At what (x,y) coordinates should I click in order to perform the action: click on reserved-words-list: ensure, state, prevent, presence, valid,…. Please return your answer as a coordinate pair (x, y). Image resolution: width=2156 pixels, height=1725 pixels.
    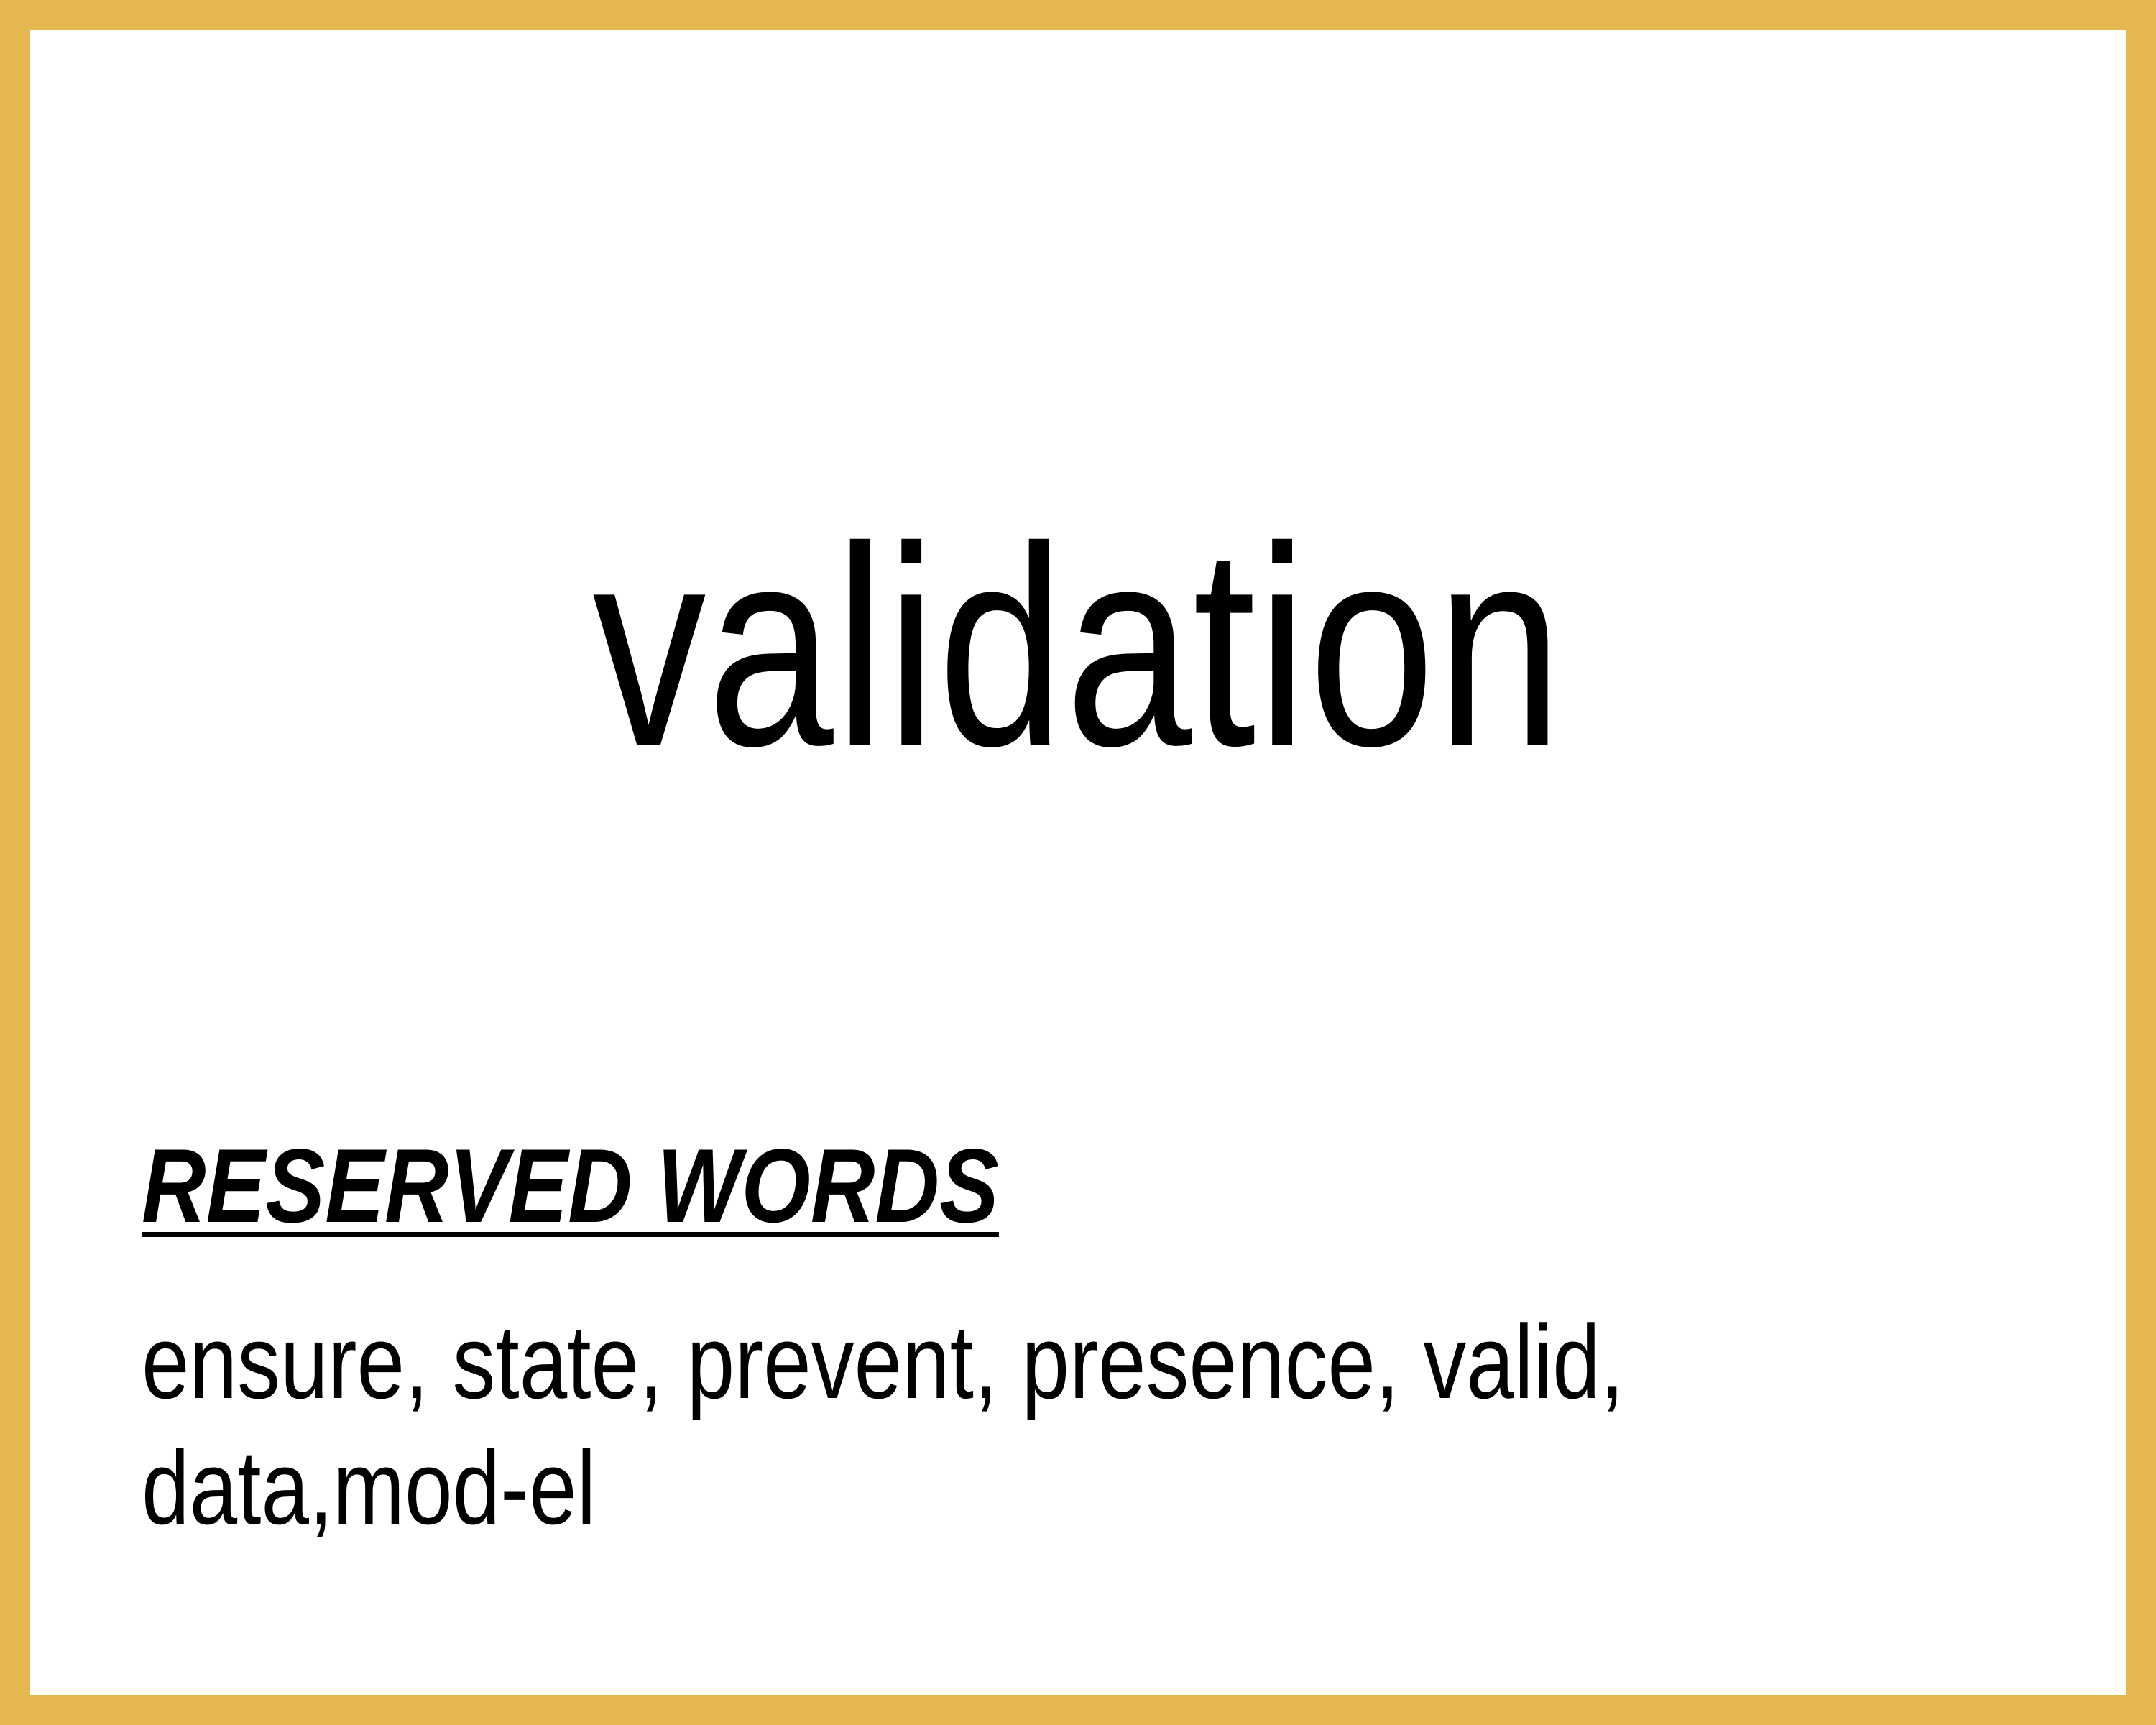
    Looking at the image, I should click on (884, 1424).